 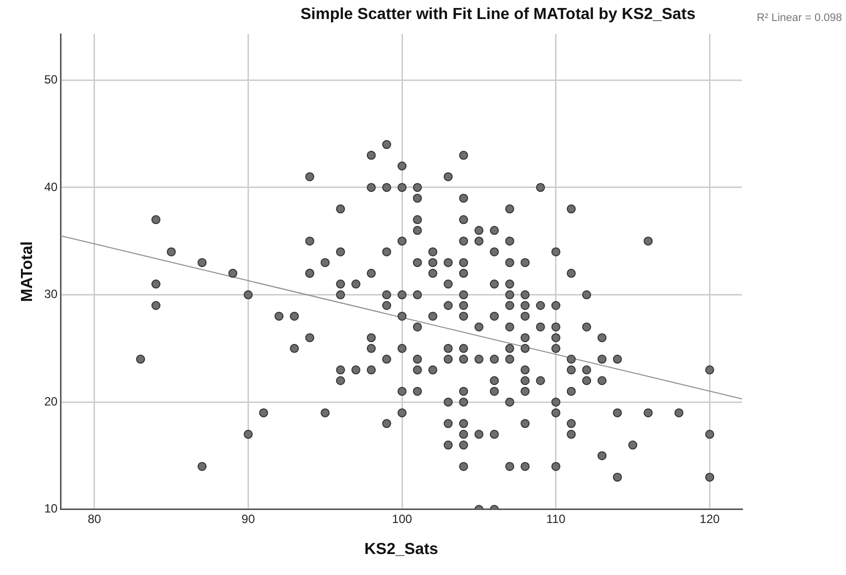 I want to click on x-tick-label: 90, so click(x=249, y=519).